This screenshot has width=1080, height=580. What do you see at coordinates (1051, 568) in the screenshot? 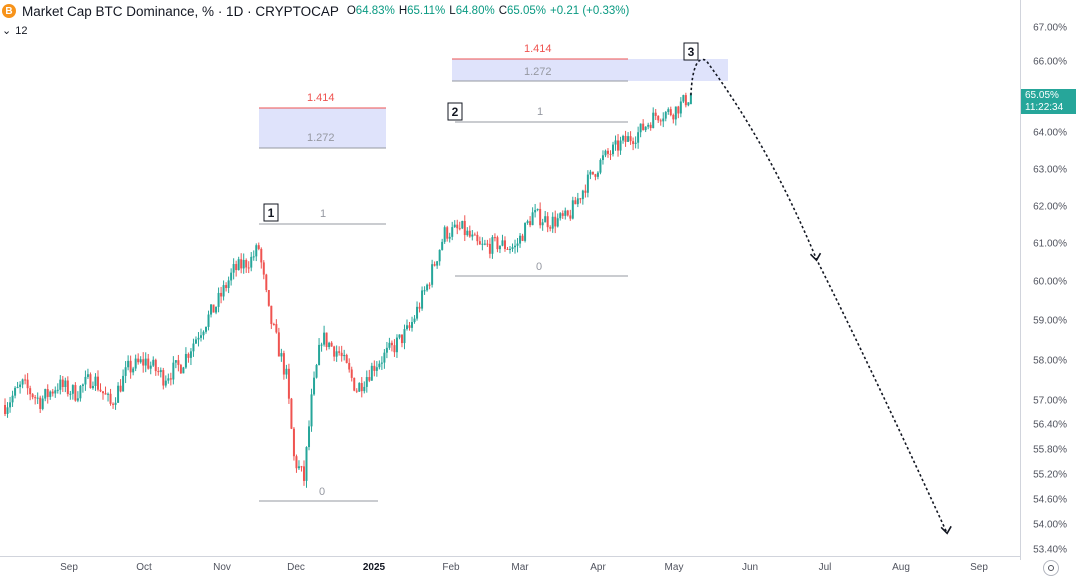
I see `settings-gear-icon` at bounding box center [1051, 568].